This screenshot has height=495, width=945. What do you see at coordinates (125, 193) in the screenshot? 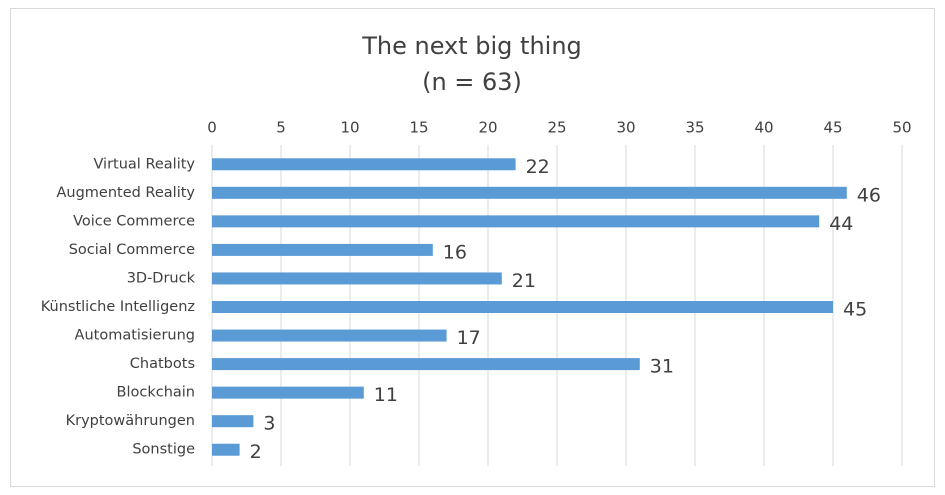
I see `y-tick-label: Augmented Reality` at bounding box center [125, 193].